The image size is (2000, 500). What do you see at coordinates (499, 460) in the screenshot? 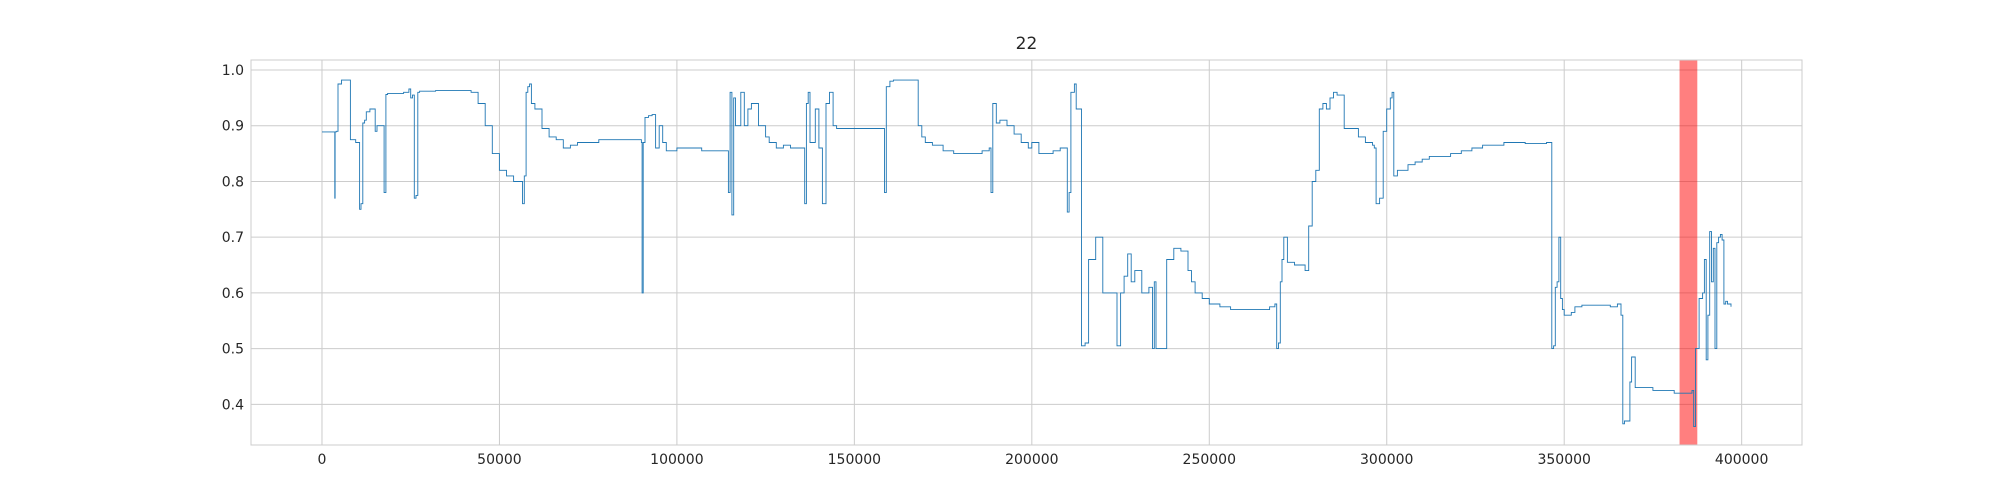
I see `x-tick-label: 50000` at bounding box center [499, 460].